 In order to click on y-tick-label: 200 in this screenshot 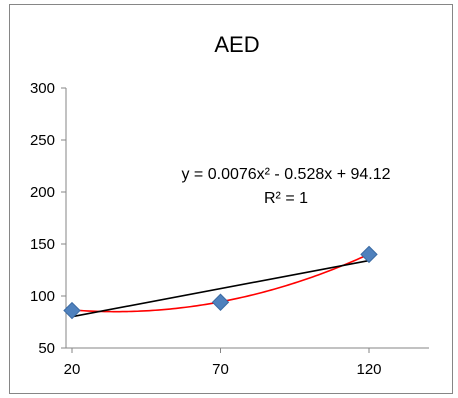, I will do `click(42, 192)`.